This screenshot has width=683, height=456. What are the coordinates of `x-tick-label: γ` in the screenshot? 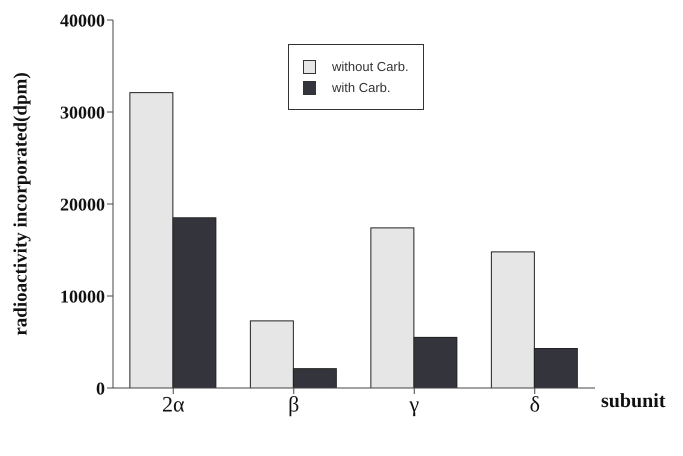 It's located at (414, 404).